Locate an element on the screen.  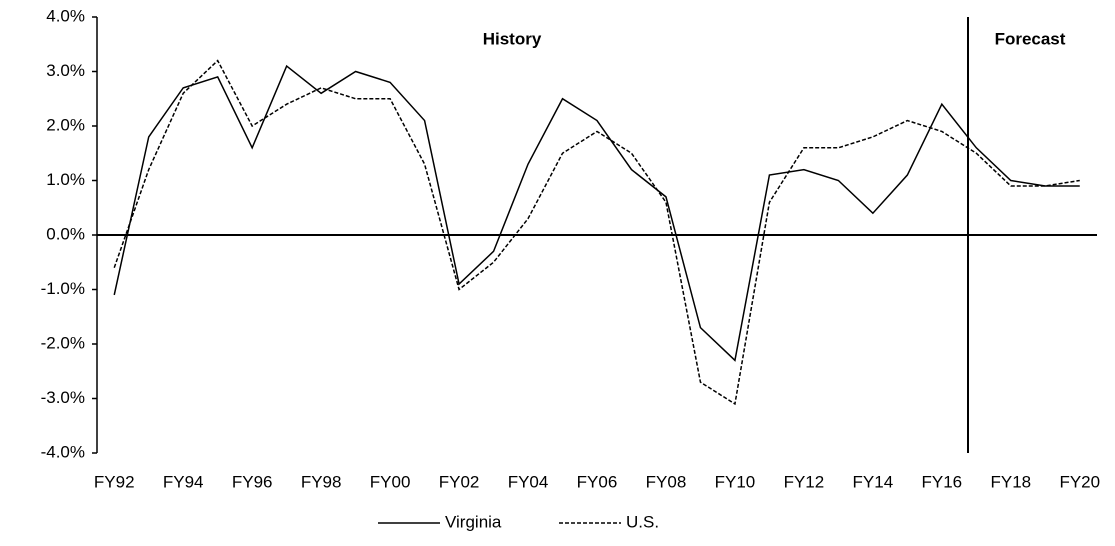
y-tick-label: 0.0% is located at coordinates (65, 233).